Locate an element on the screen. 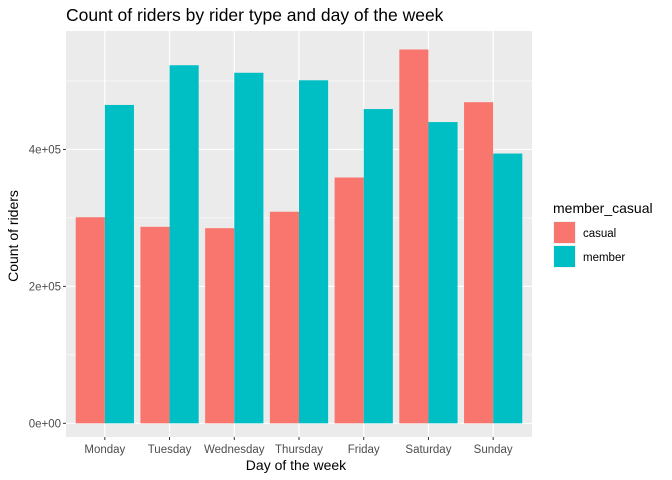 The image size is (672, 480). bar-member-monday is located at coordinates (119, 264).